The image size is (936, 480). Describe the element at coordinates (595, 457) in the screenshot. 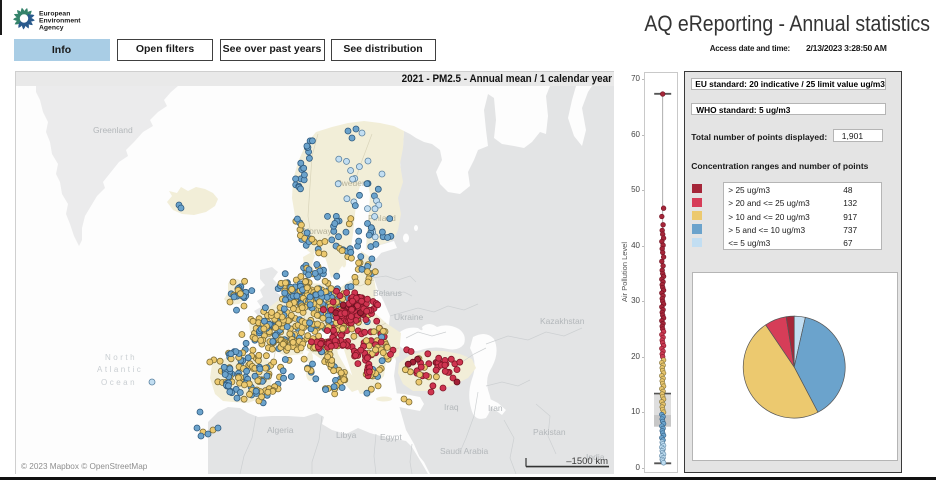

I see `svg-text: India` at that location.